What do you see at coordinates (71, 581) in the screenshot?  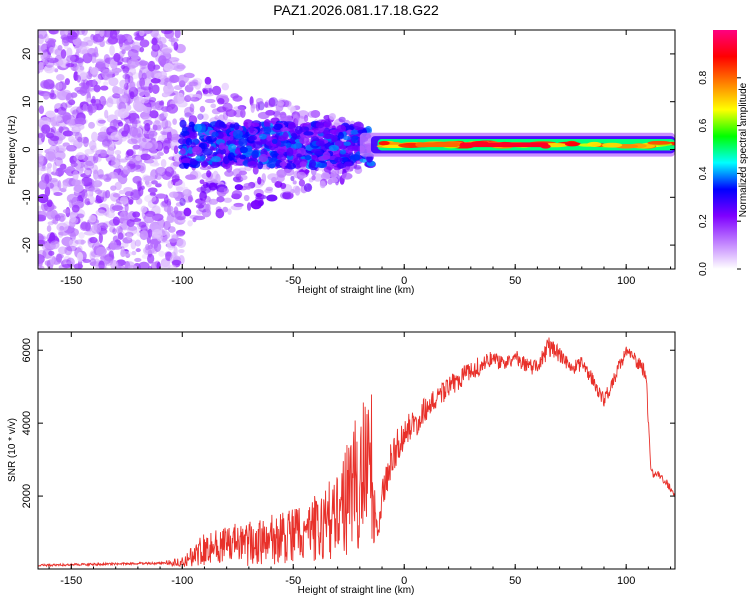 I see `x-tick-label: -150` at bounding box center [71, 581].